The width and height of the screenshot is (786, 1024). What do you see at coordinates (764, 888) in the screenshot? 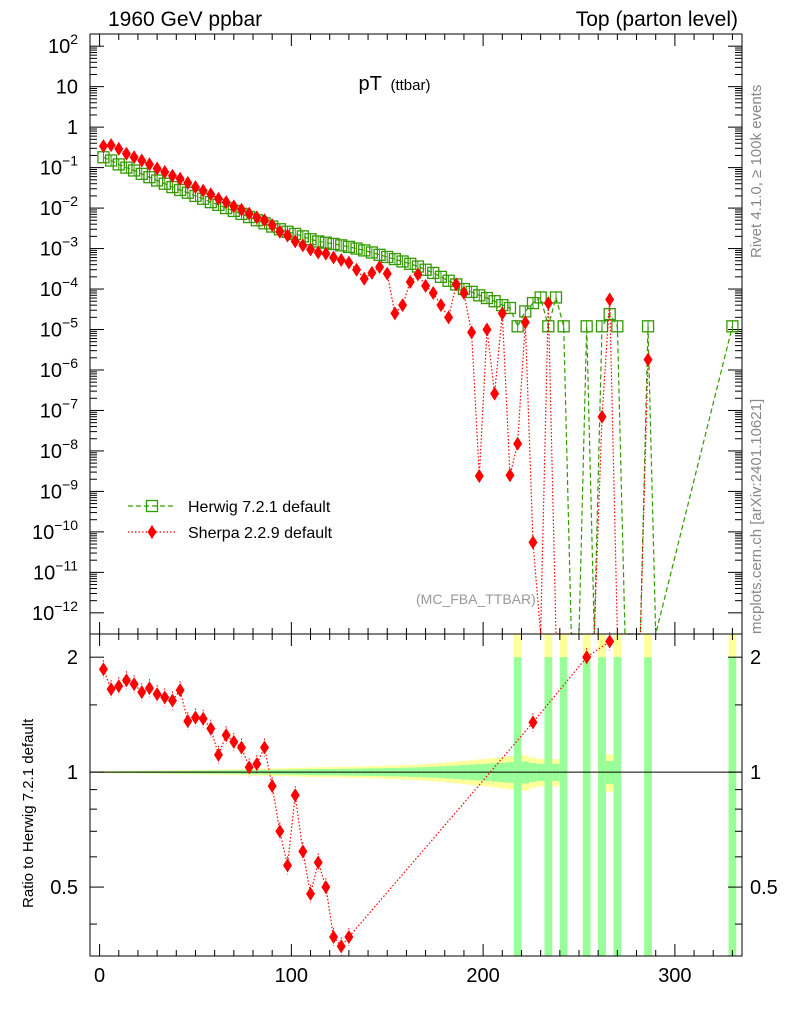
I see `ratio-y-tick-label-right: 0.5` at bounding box center [764, 888].